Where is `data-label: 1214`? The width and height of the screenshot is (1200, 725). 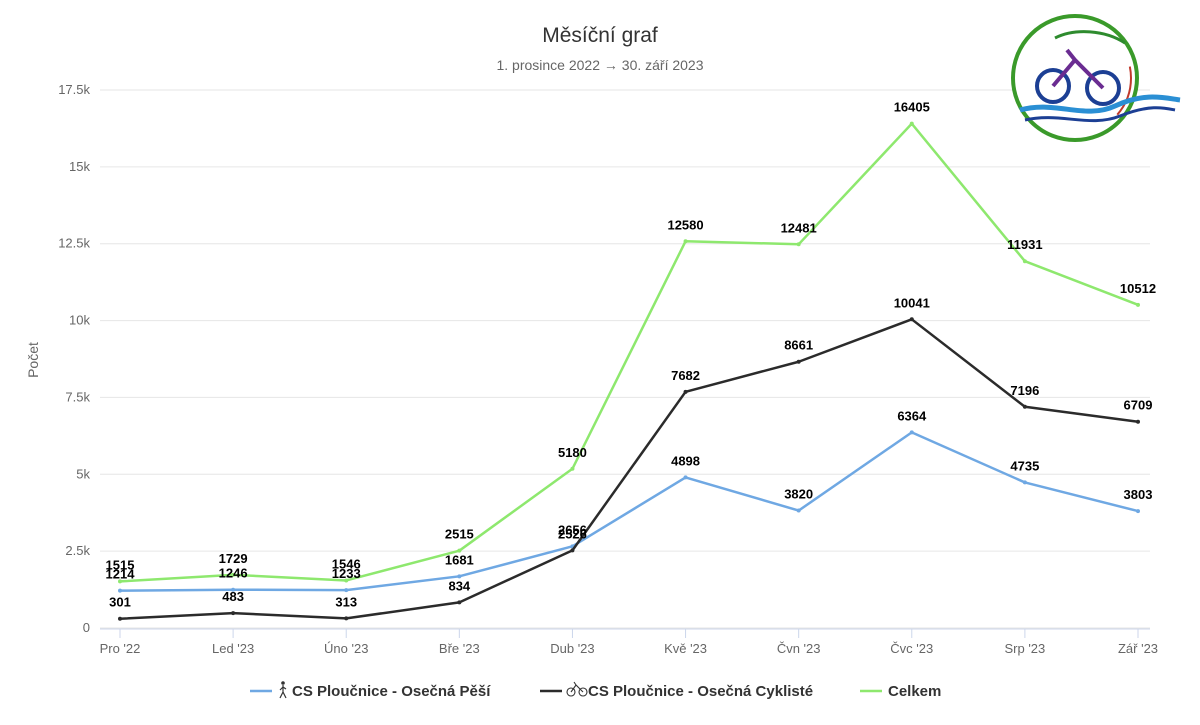
data-label: 1214 is located at coordinates (121, 574).